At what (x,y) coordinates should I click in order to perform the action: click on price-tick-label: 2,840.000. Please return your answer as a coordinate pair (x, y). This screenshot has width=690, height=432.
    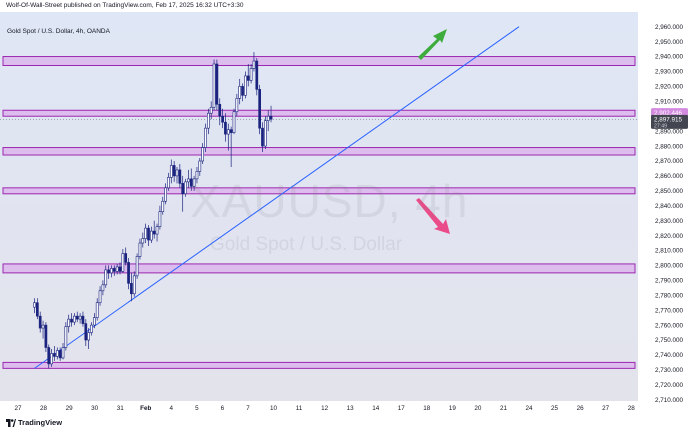
    Looking at the image, I should click on (669, 206).